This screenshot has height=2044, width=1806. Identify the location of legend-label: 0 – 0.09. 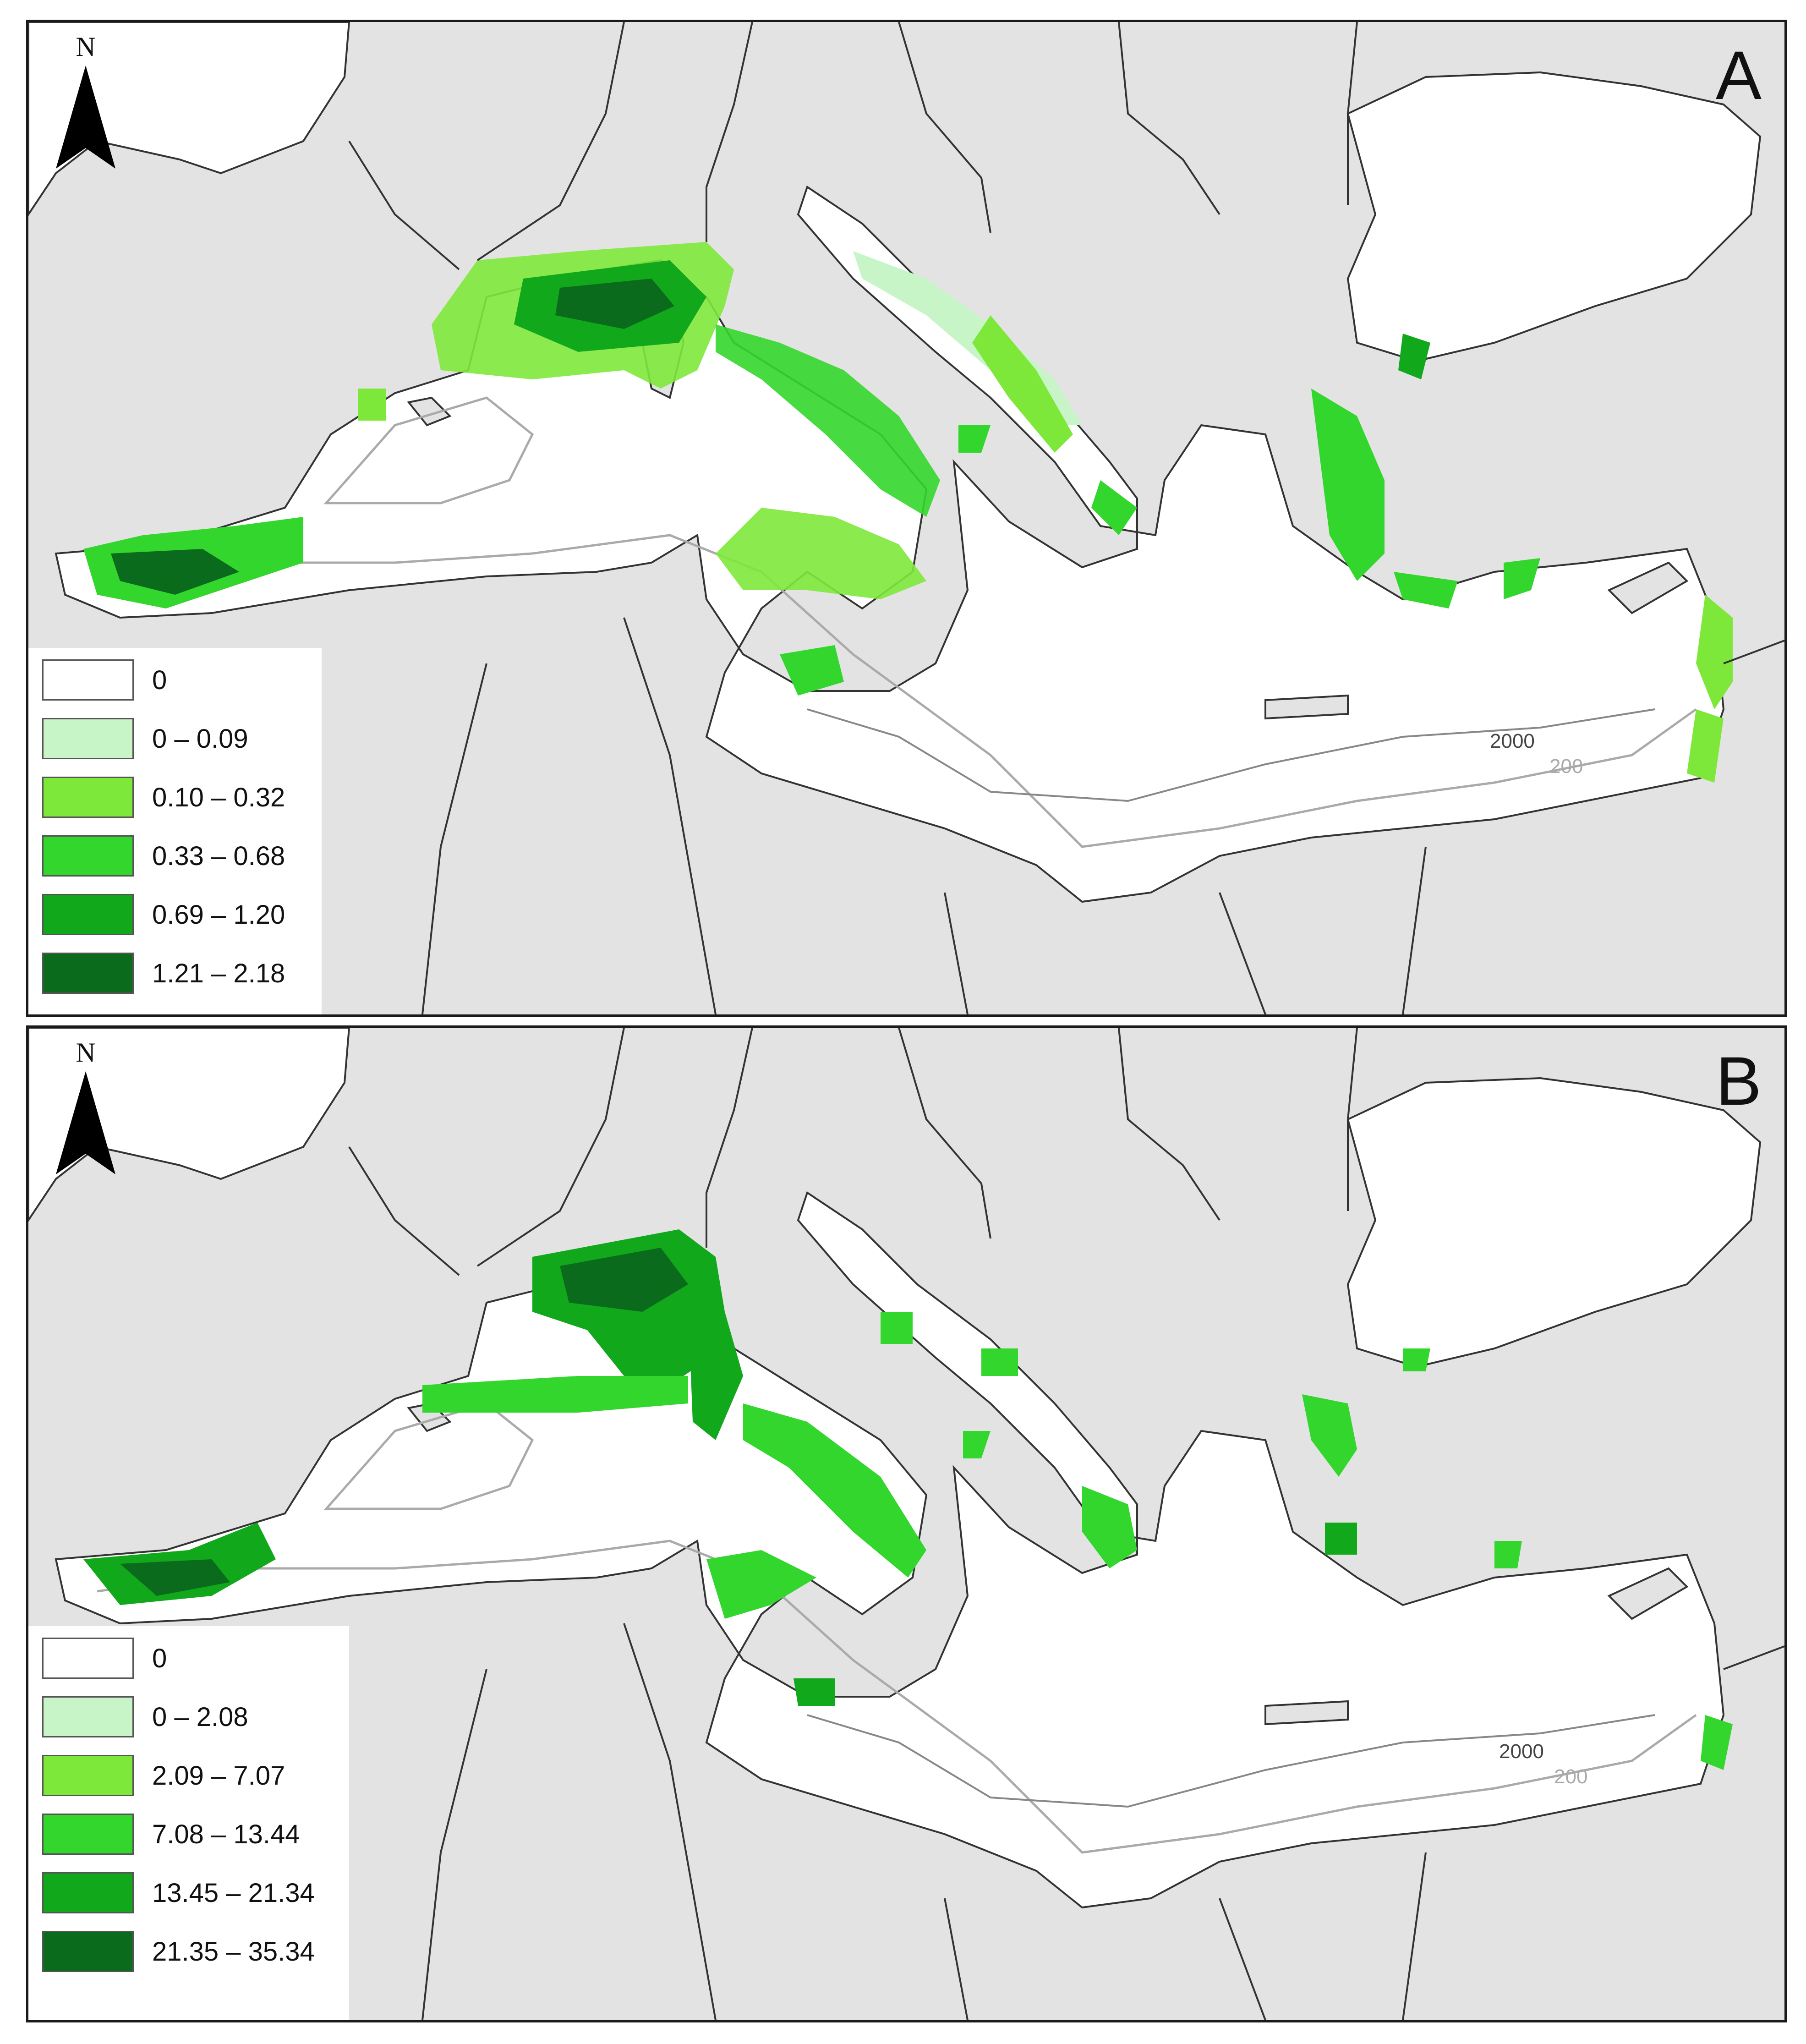
(200, 738).